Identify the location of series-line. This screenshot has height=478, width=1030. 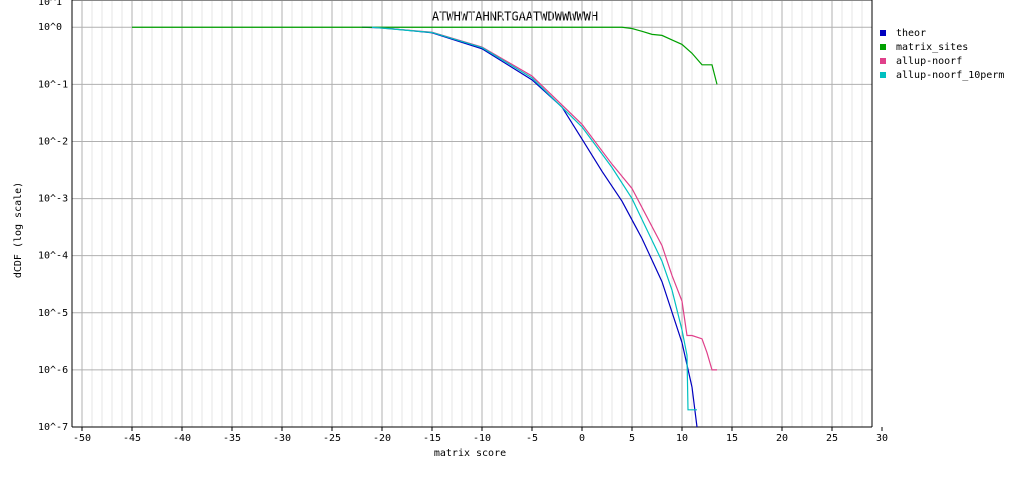
(425, 55).